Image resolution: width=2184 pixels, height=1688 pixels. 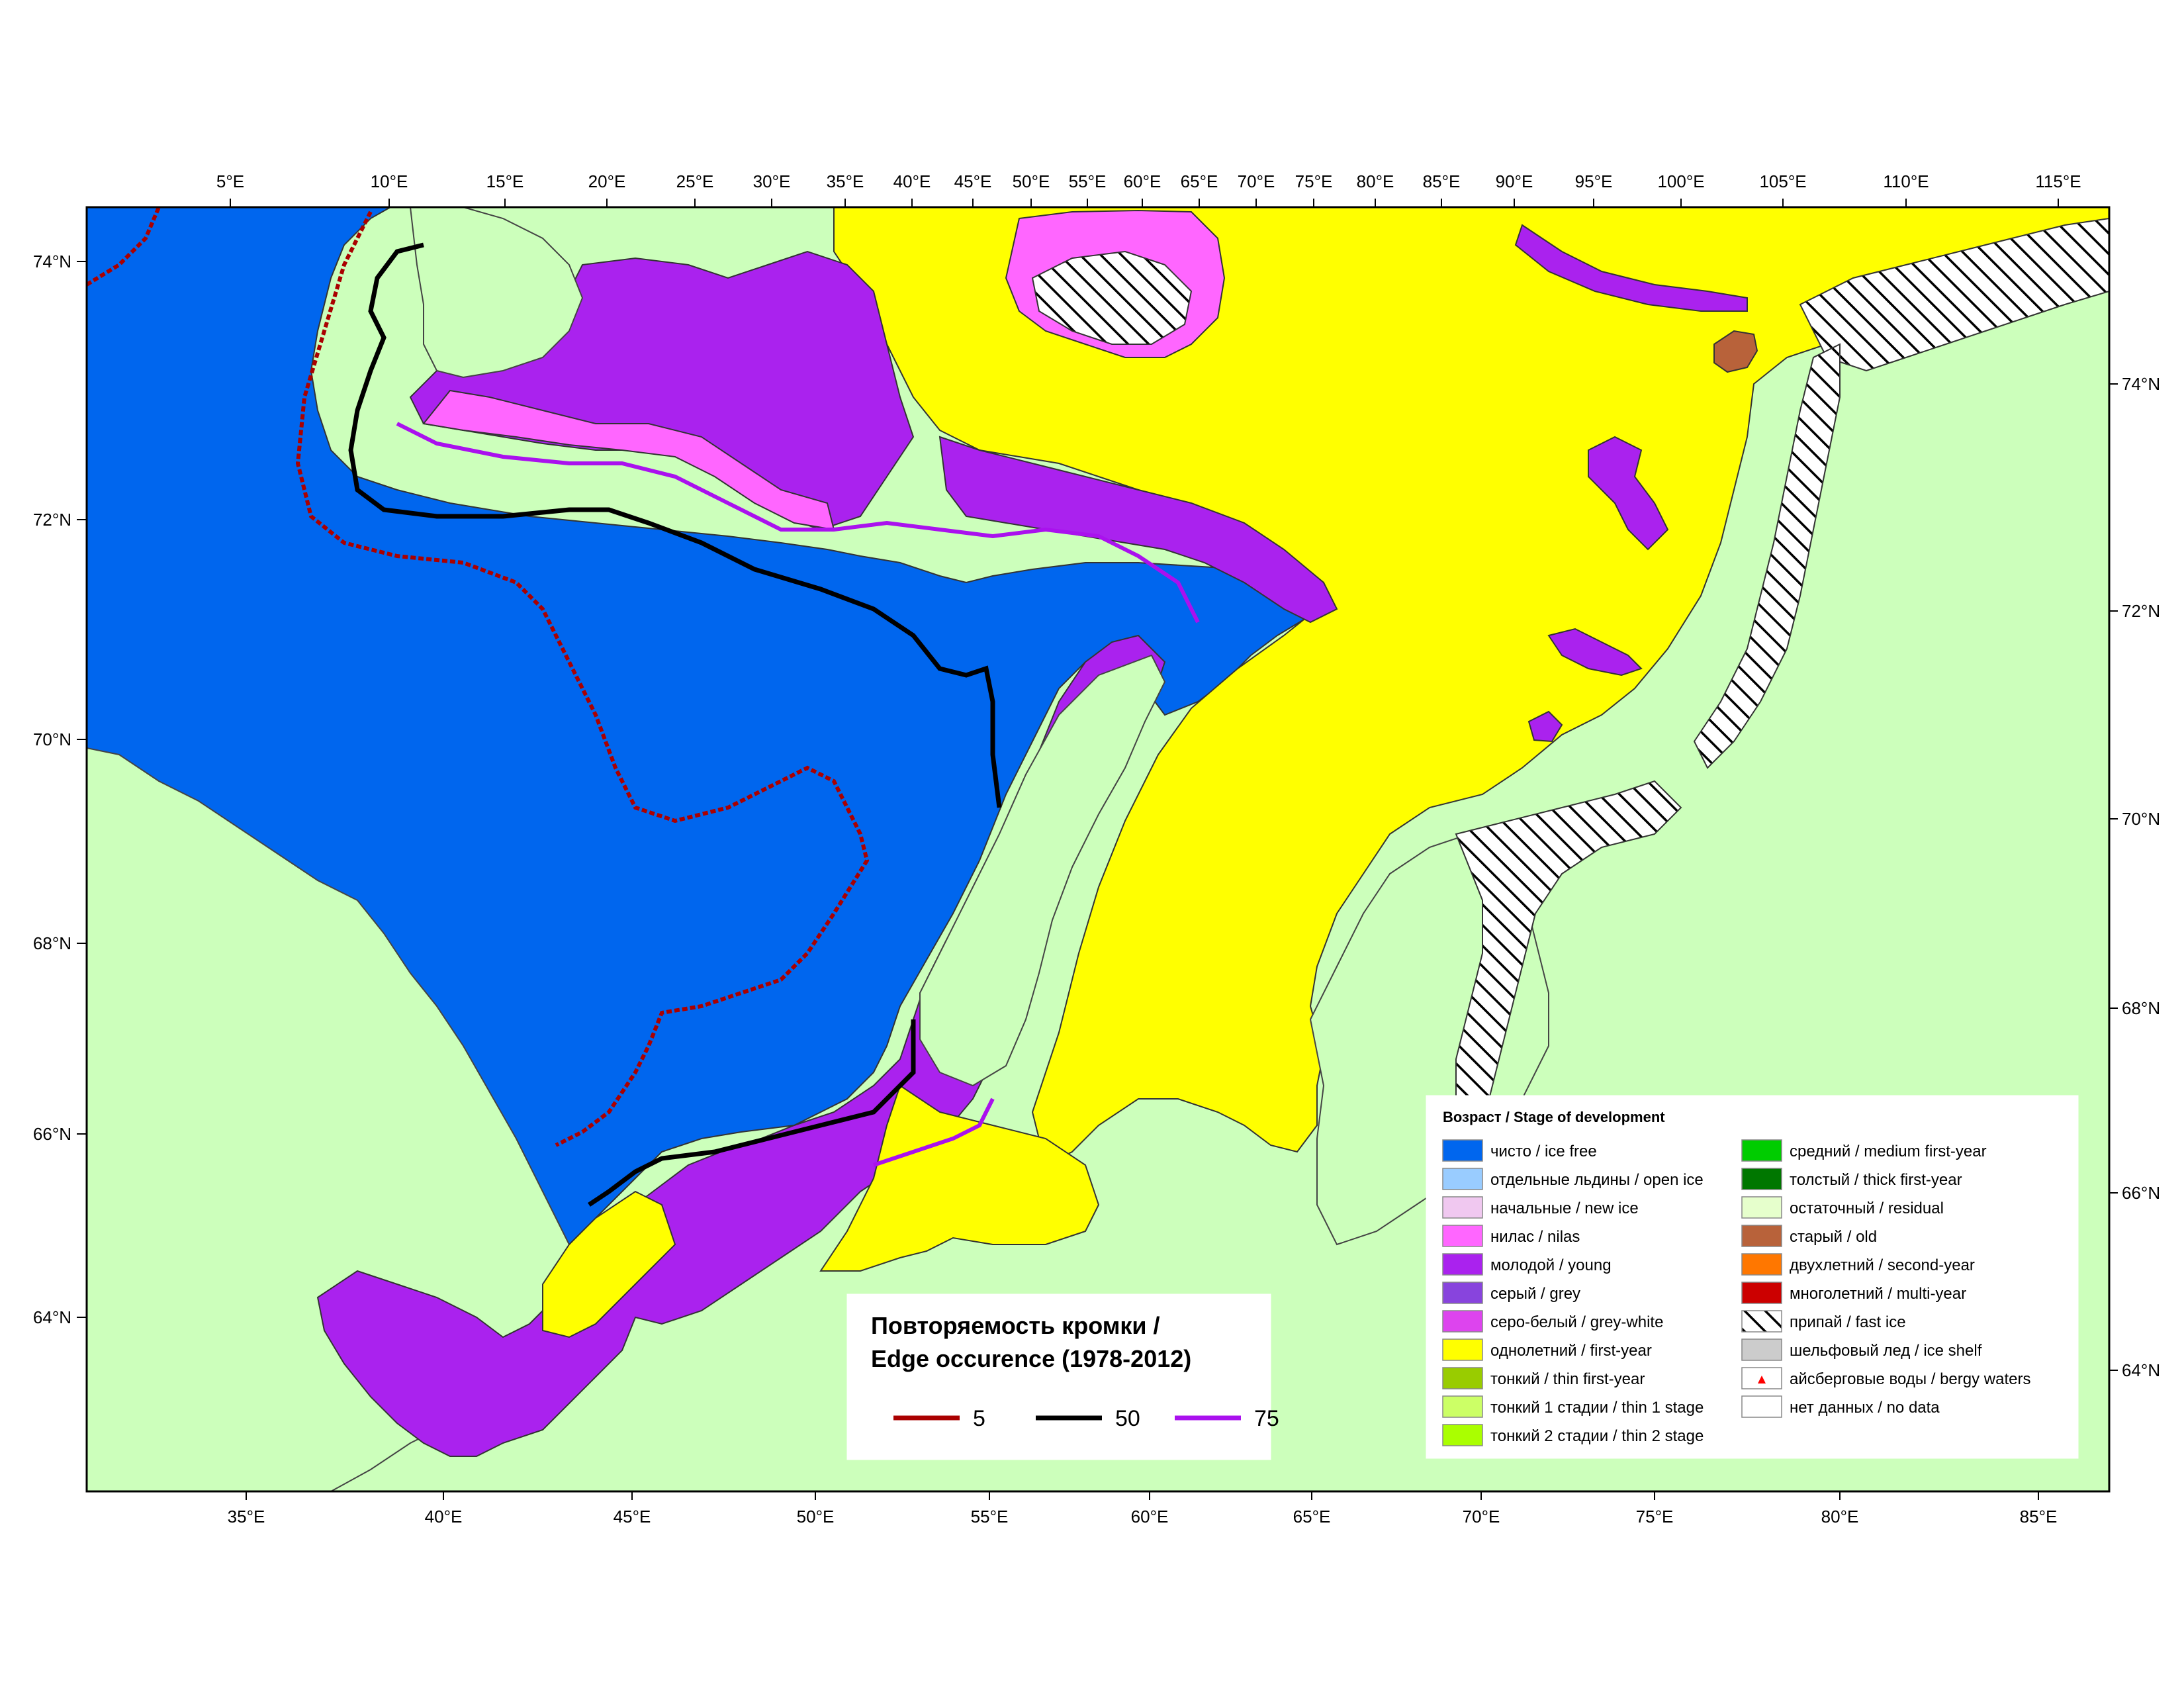 I want to click on legend-label: припай / fast ice, so click(x=1848, y=1322).